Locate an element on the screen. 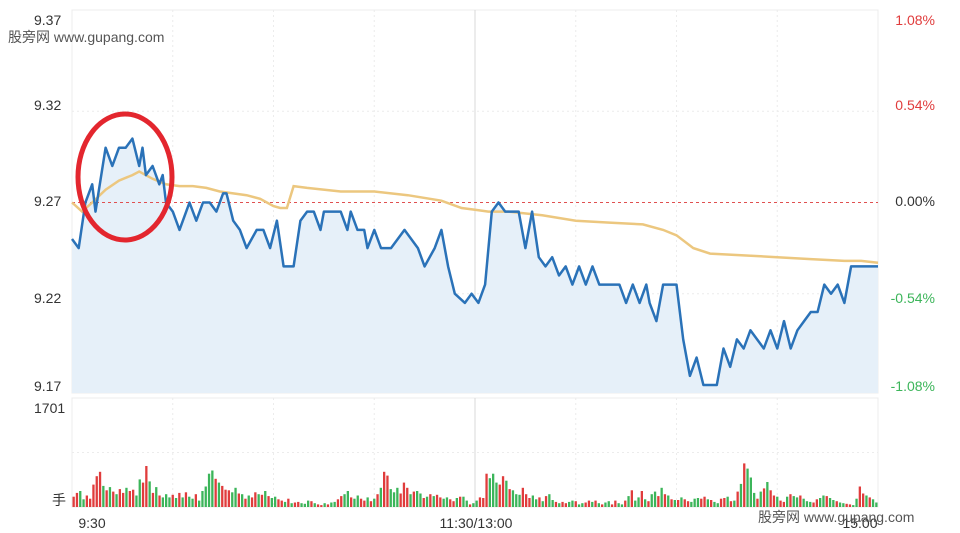 The height and width of the screenshot is (533, 960). volume-max-label: 1701 is located at coordinates (49, 408).